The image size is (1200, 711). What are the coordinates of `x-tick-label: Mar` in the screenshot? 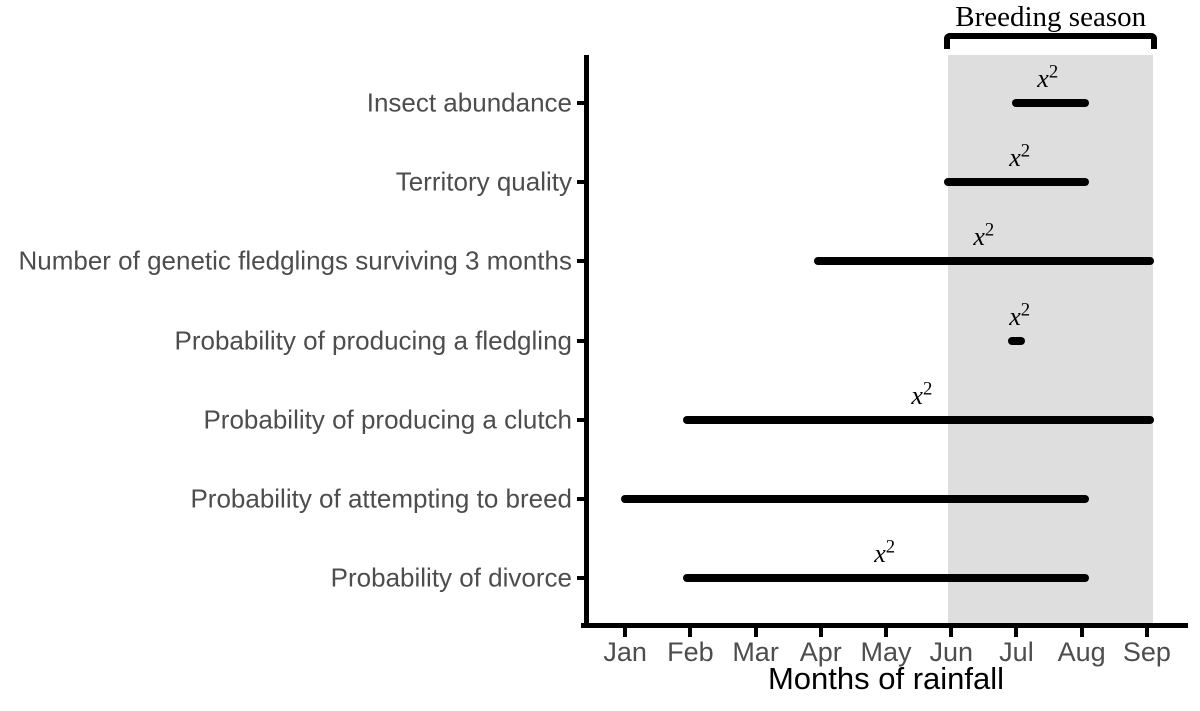 It's located at (755, 652).